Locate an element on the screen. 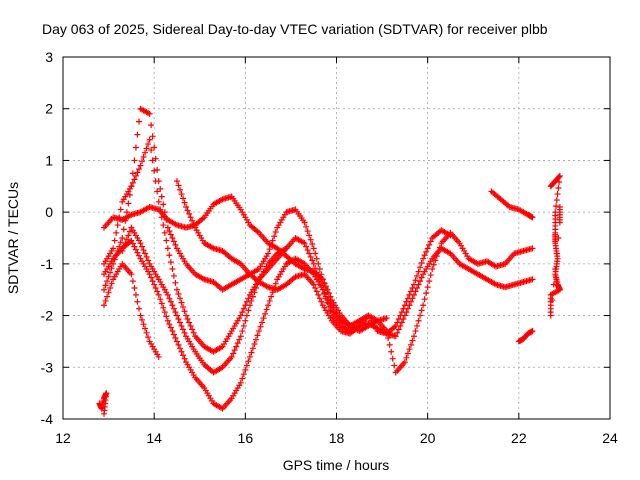  x-axis-label: GPS time / hours is located at coordinates (336, 465).